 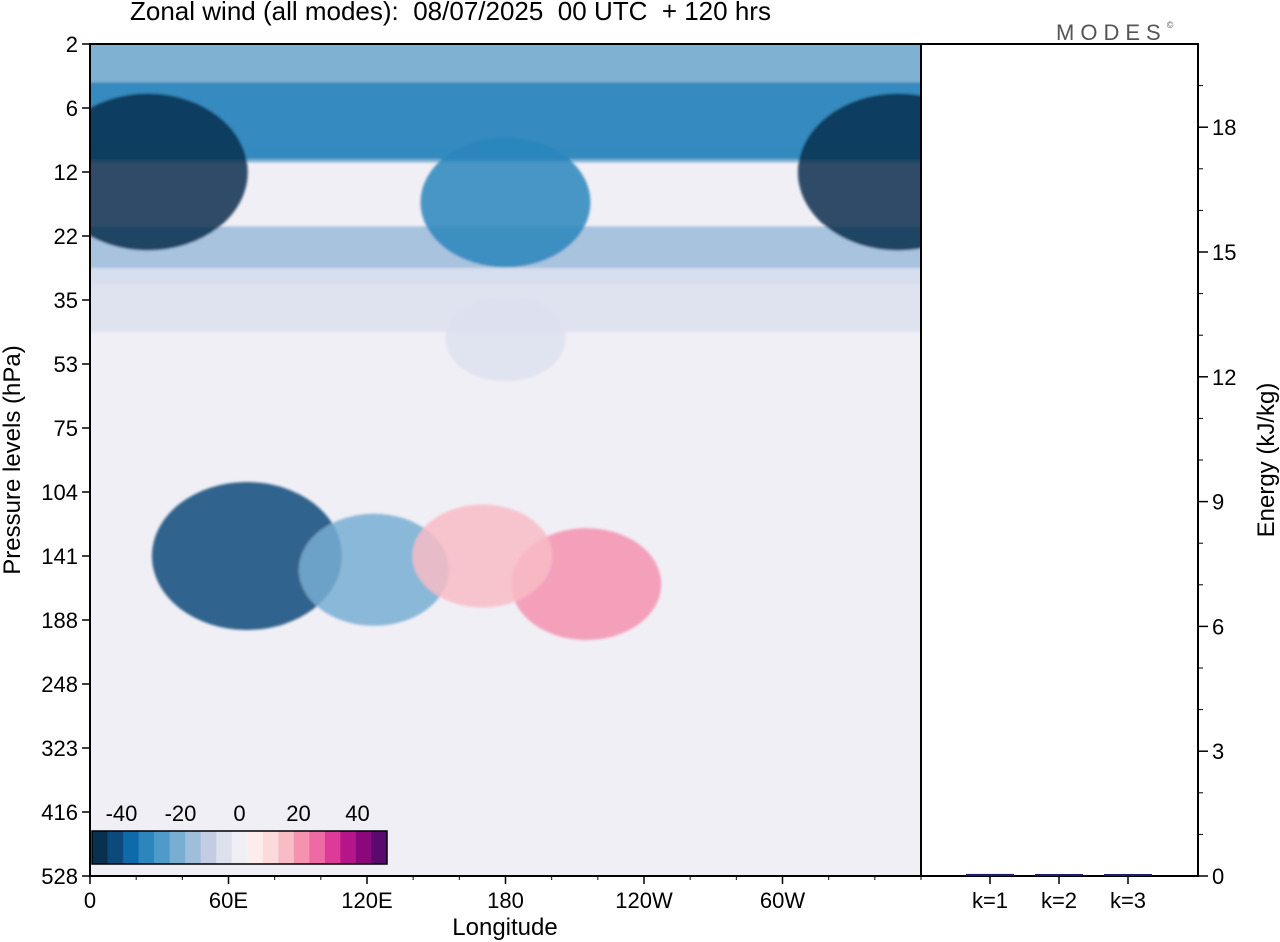 I want to click on y-tick-label: 53, so click(x=66, y=364).